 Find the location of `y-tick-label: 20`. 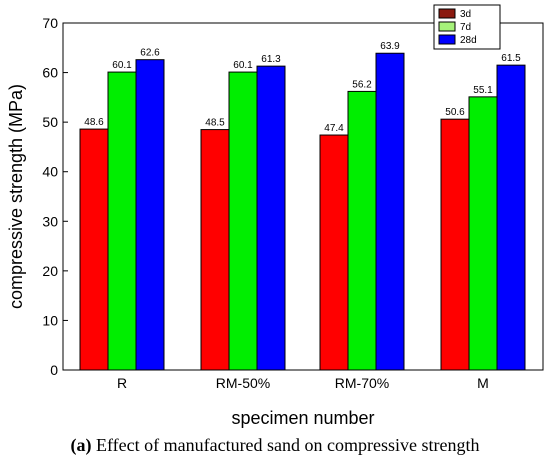

y-tick-label: 20 is located at coordinates (50, 271).